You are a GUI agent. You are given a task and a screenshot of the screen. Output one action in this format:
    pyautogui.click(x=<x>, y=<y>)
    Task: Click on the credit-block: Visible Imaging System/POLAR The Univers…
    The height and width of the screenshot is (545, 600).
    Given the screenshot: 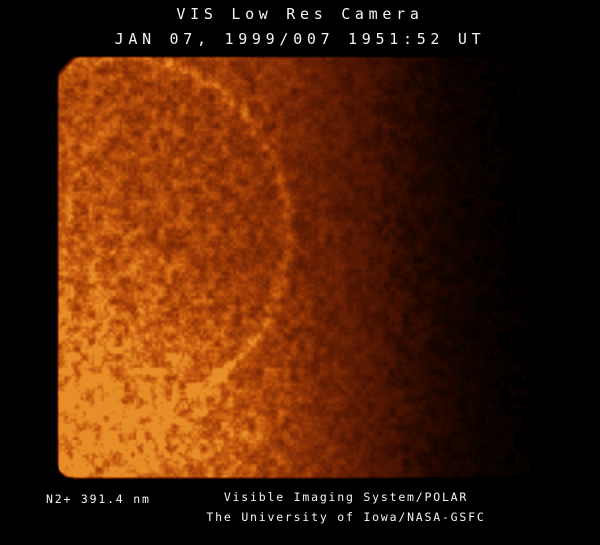 What is the action you would take?
    pyautogui.click(x=345, y=507)
    